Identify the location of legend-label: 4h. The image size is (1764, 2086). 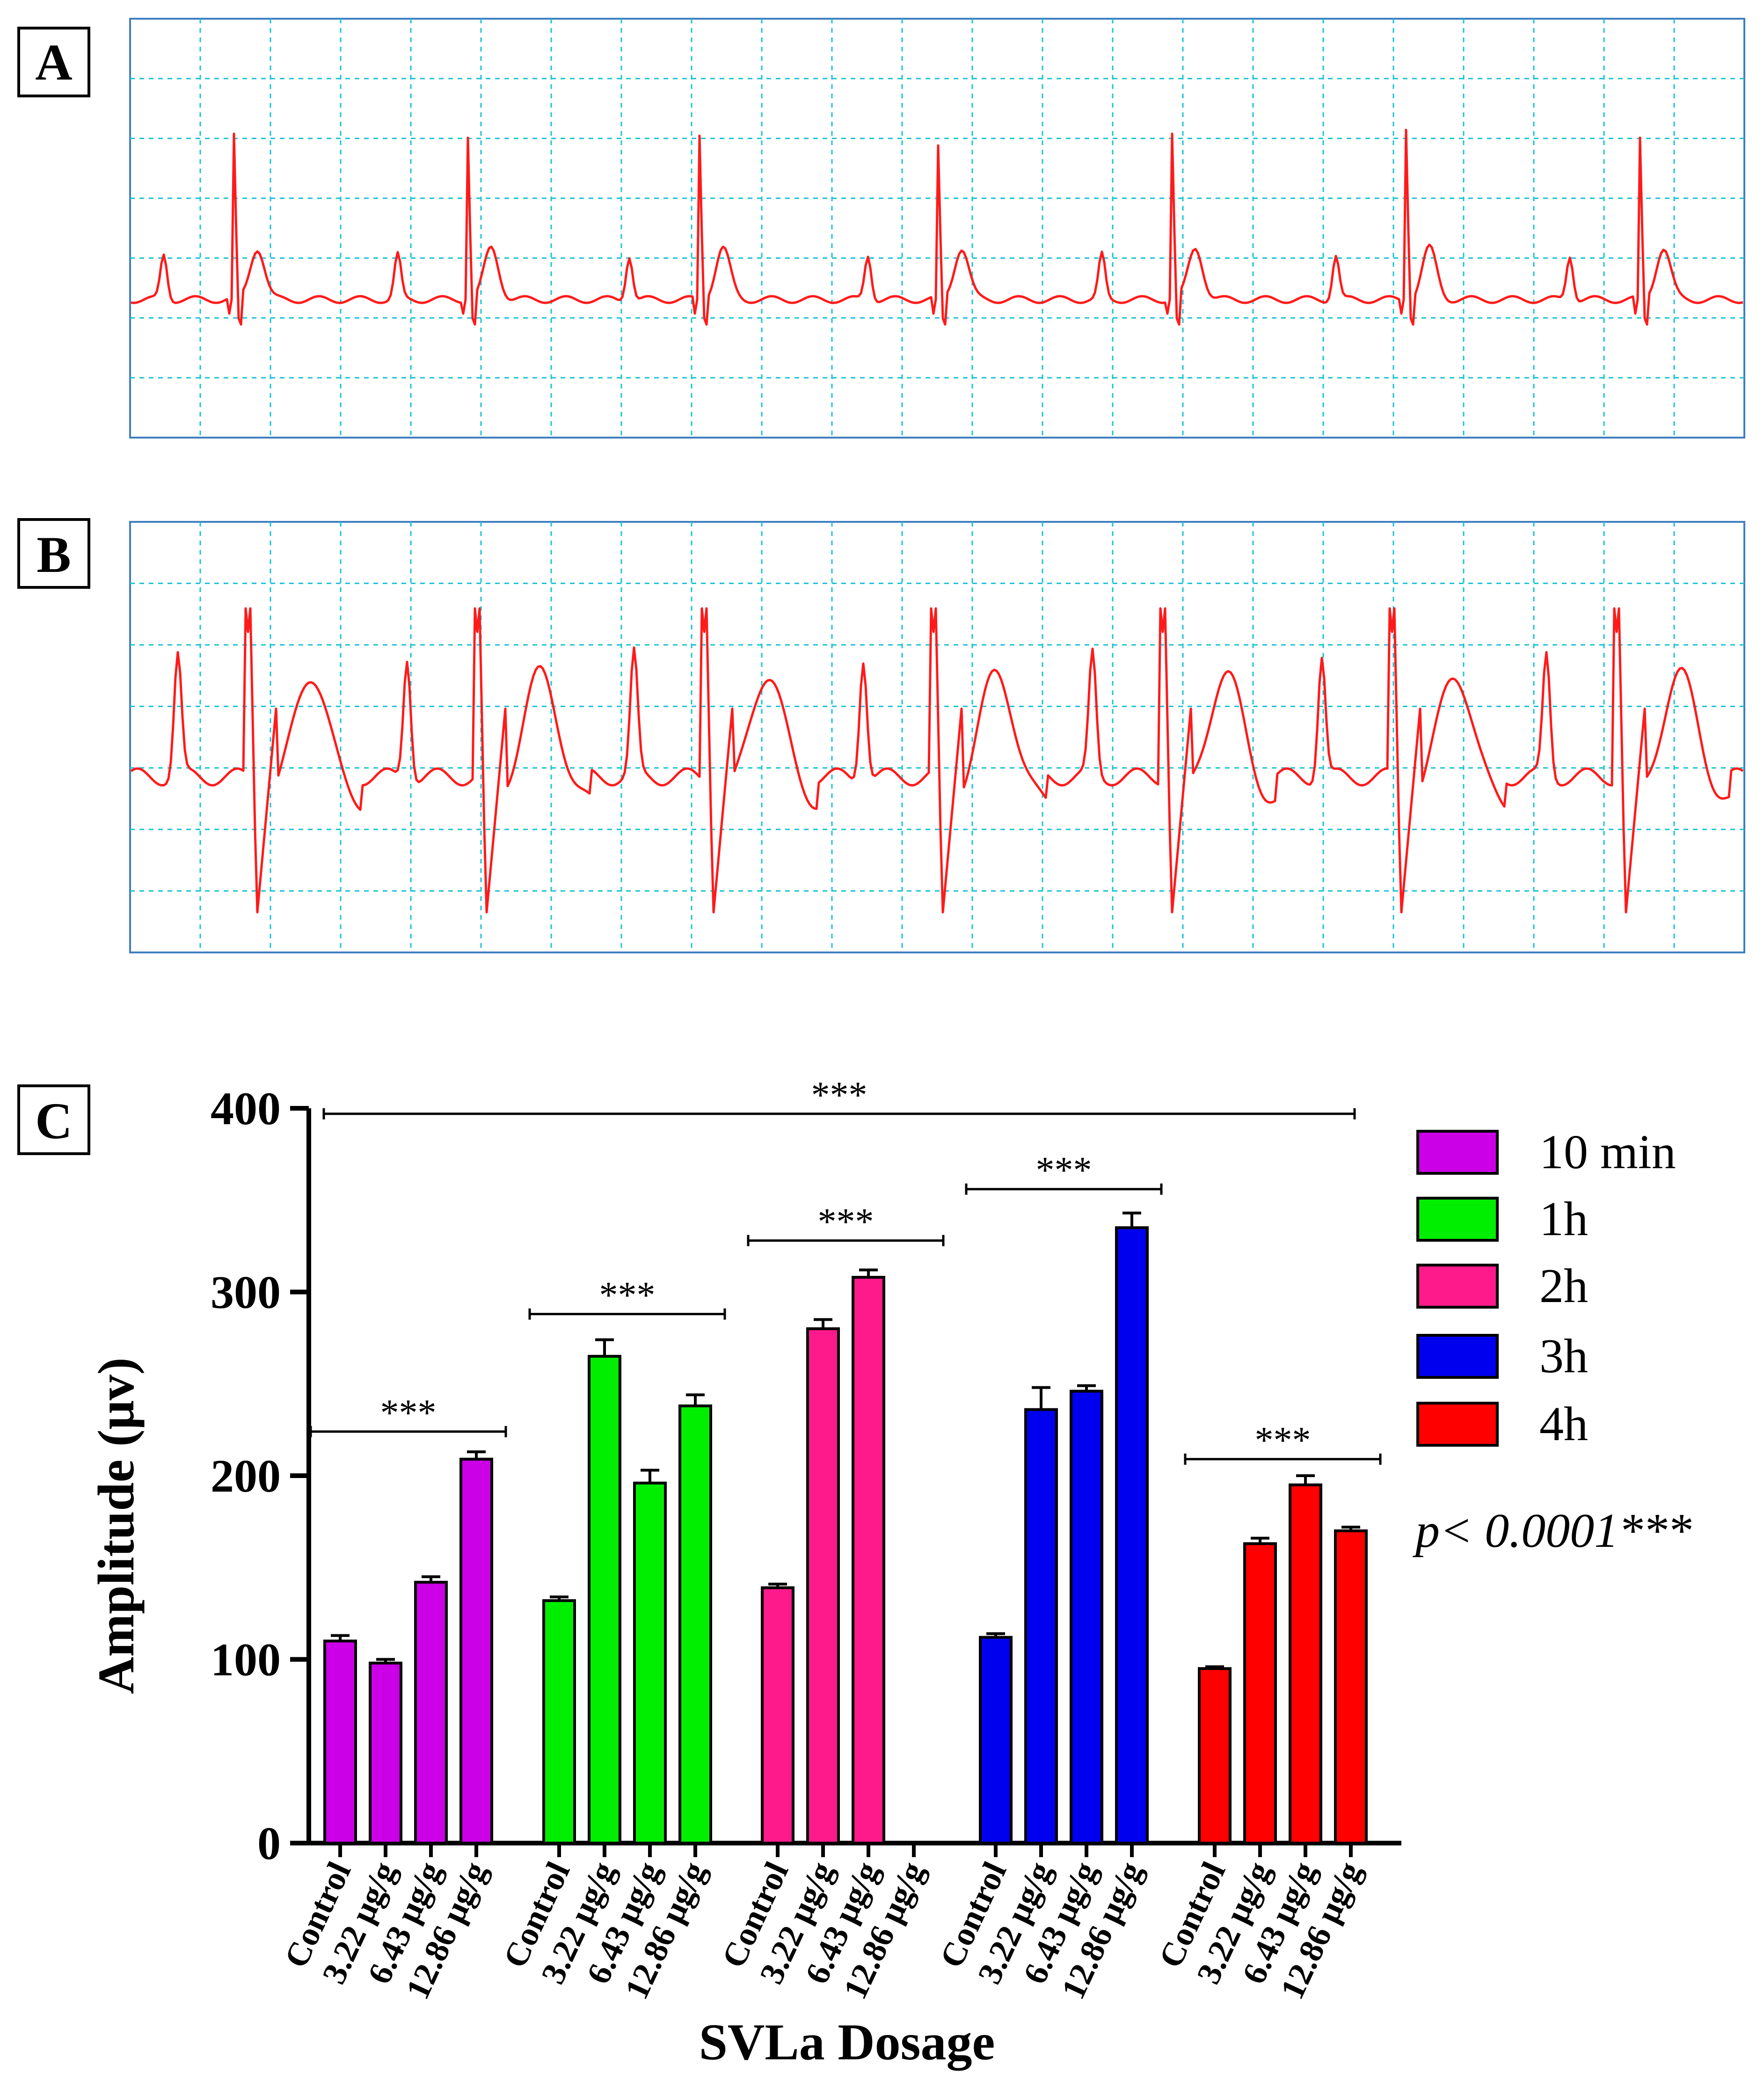
(1563, 1424).